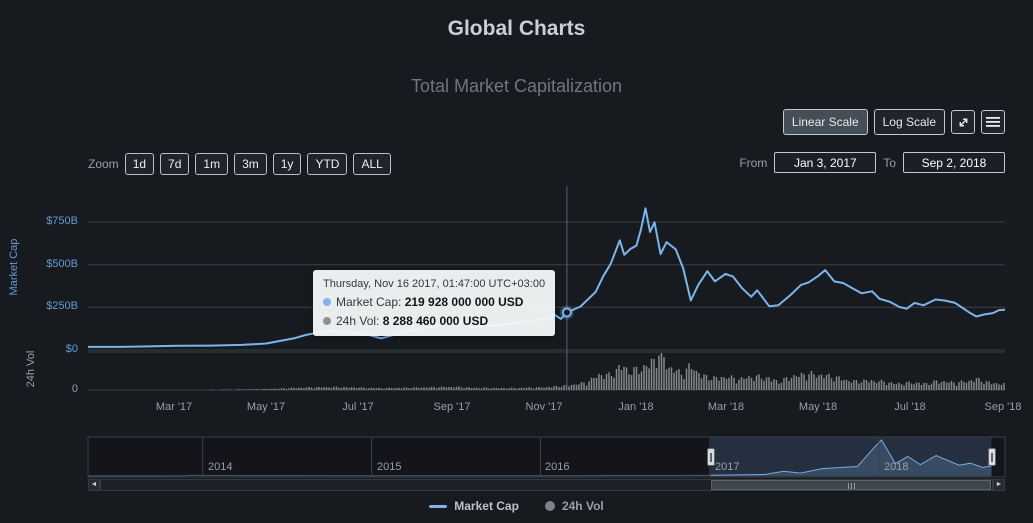 The image size is (1033, 523). I want to click on navigator-left-handle, so click(711, 457).